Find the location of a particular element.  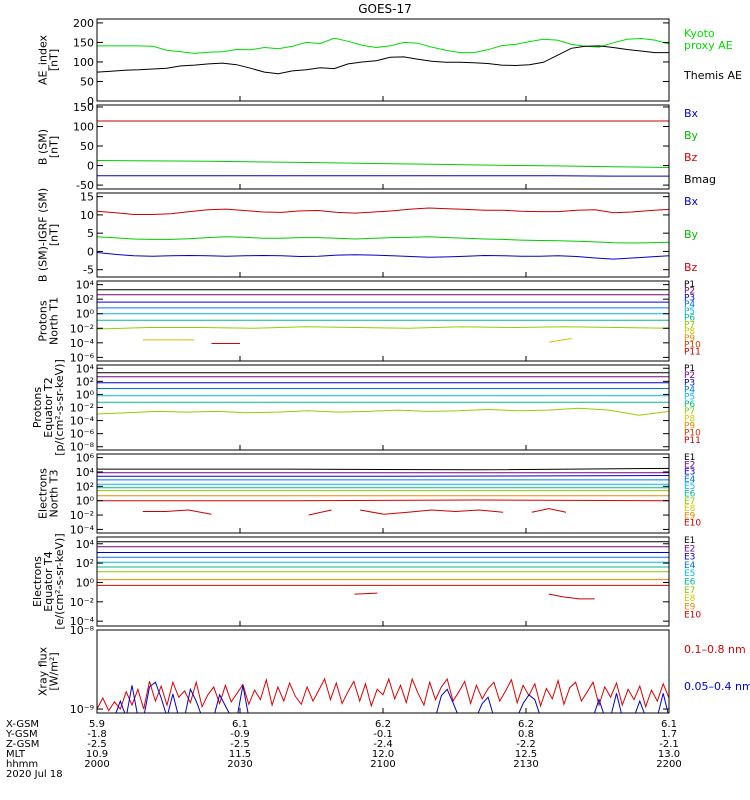

y-tick-label: 10 is located at coordinates (87, 215).